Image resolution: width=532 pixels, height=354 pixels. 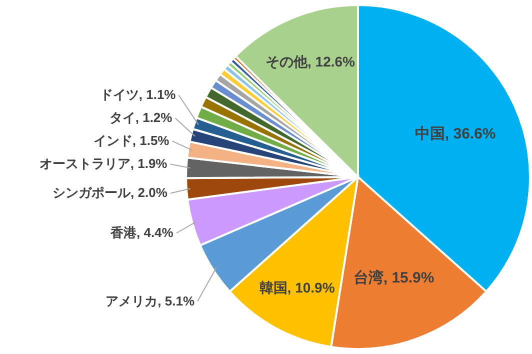 What do you see at coordinates (455, 133) in the screenshot?
I see `slice-label: 中国, 36.6%` at bounding box center [455, 133].